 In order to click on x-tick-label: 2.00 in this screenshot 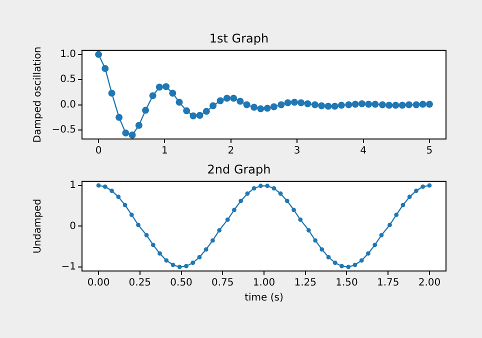, I will do `click(429, 283)`.